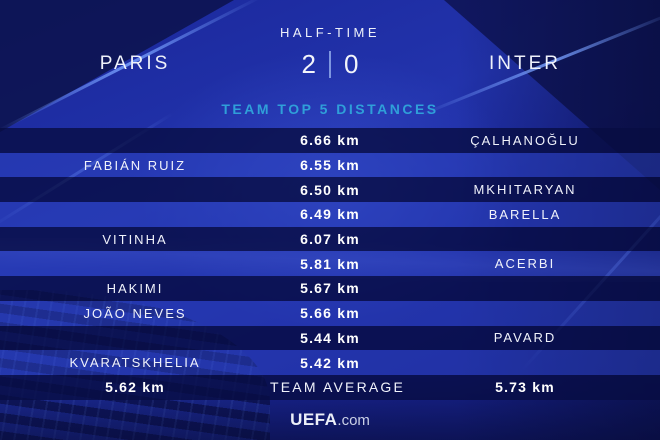  What do you see at coordinates (525, 190) in the screenshot?
I see `away-player: MKHITARYAN` at bounding box center [525, 190].